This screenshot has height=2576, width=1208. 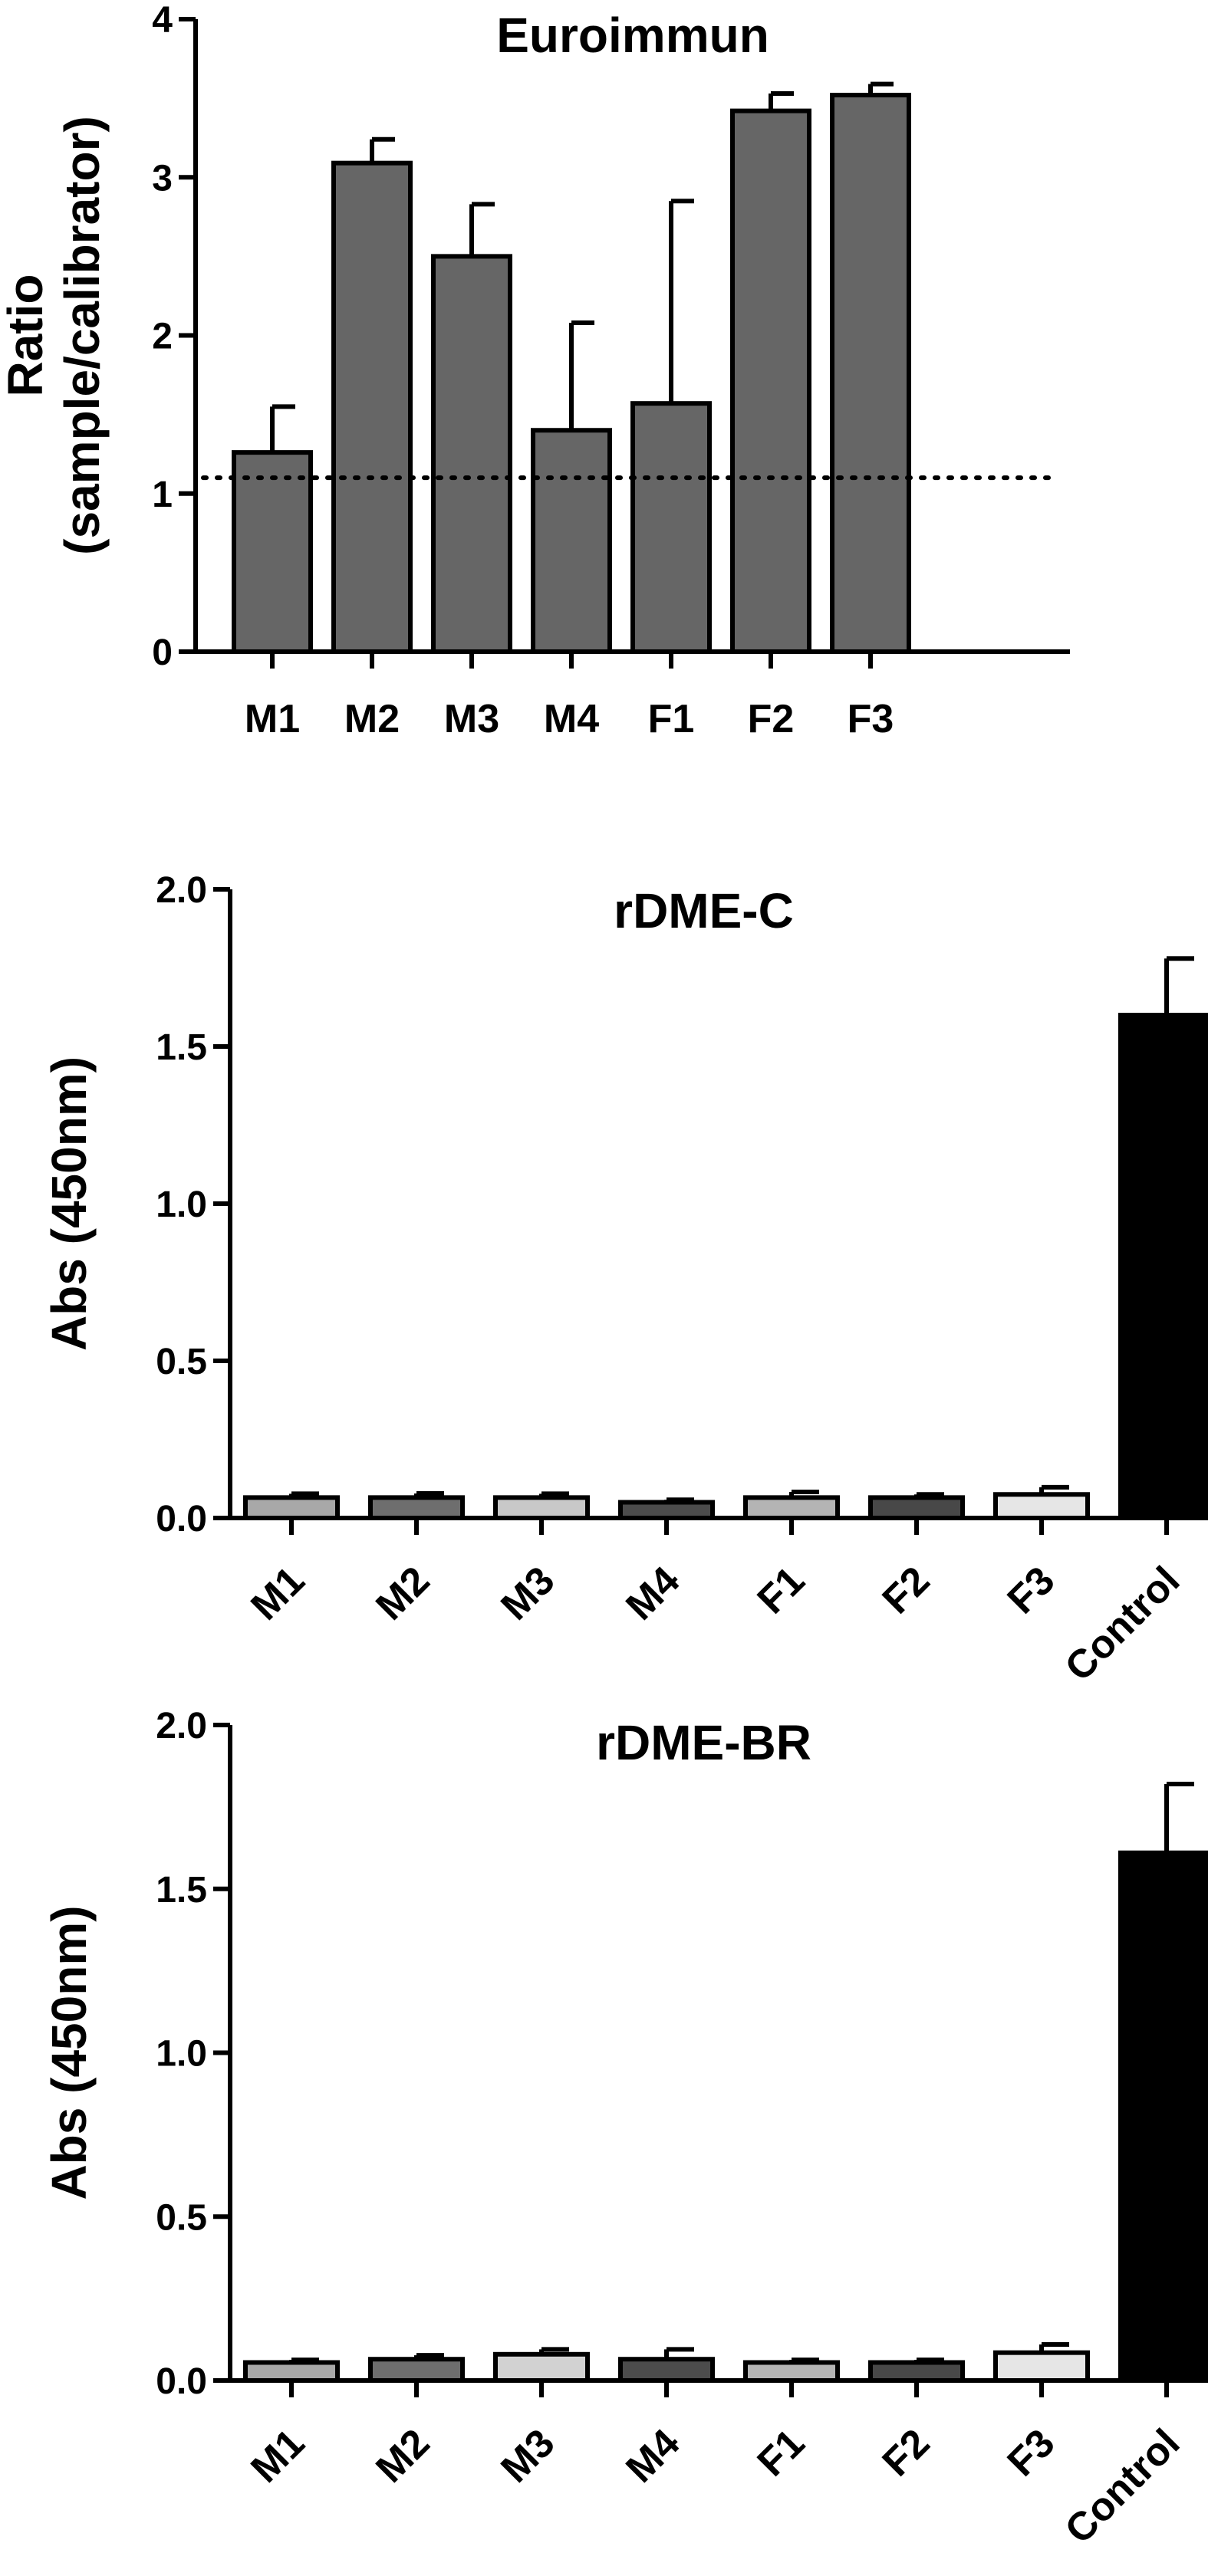 What do you see at coordinates (82, 336) in the screenshot?
I see `y-axis-label: (sample/calibrator)` at bounding box center [82, 336].